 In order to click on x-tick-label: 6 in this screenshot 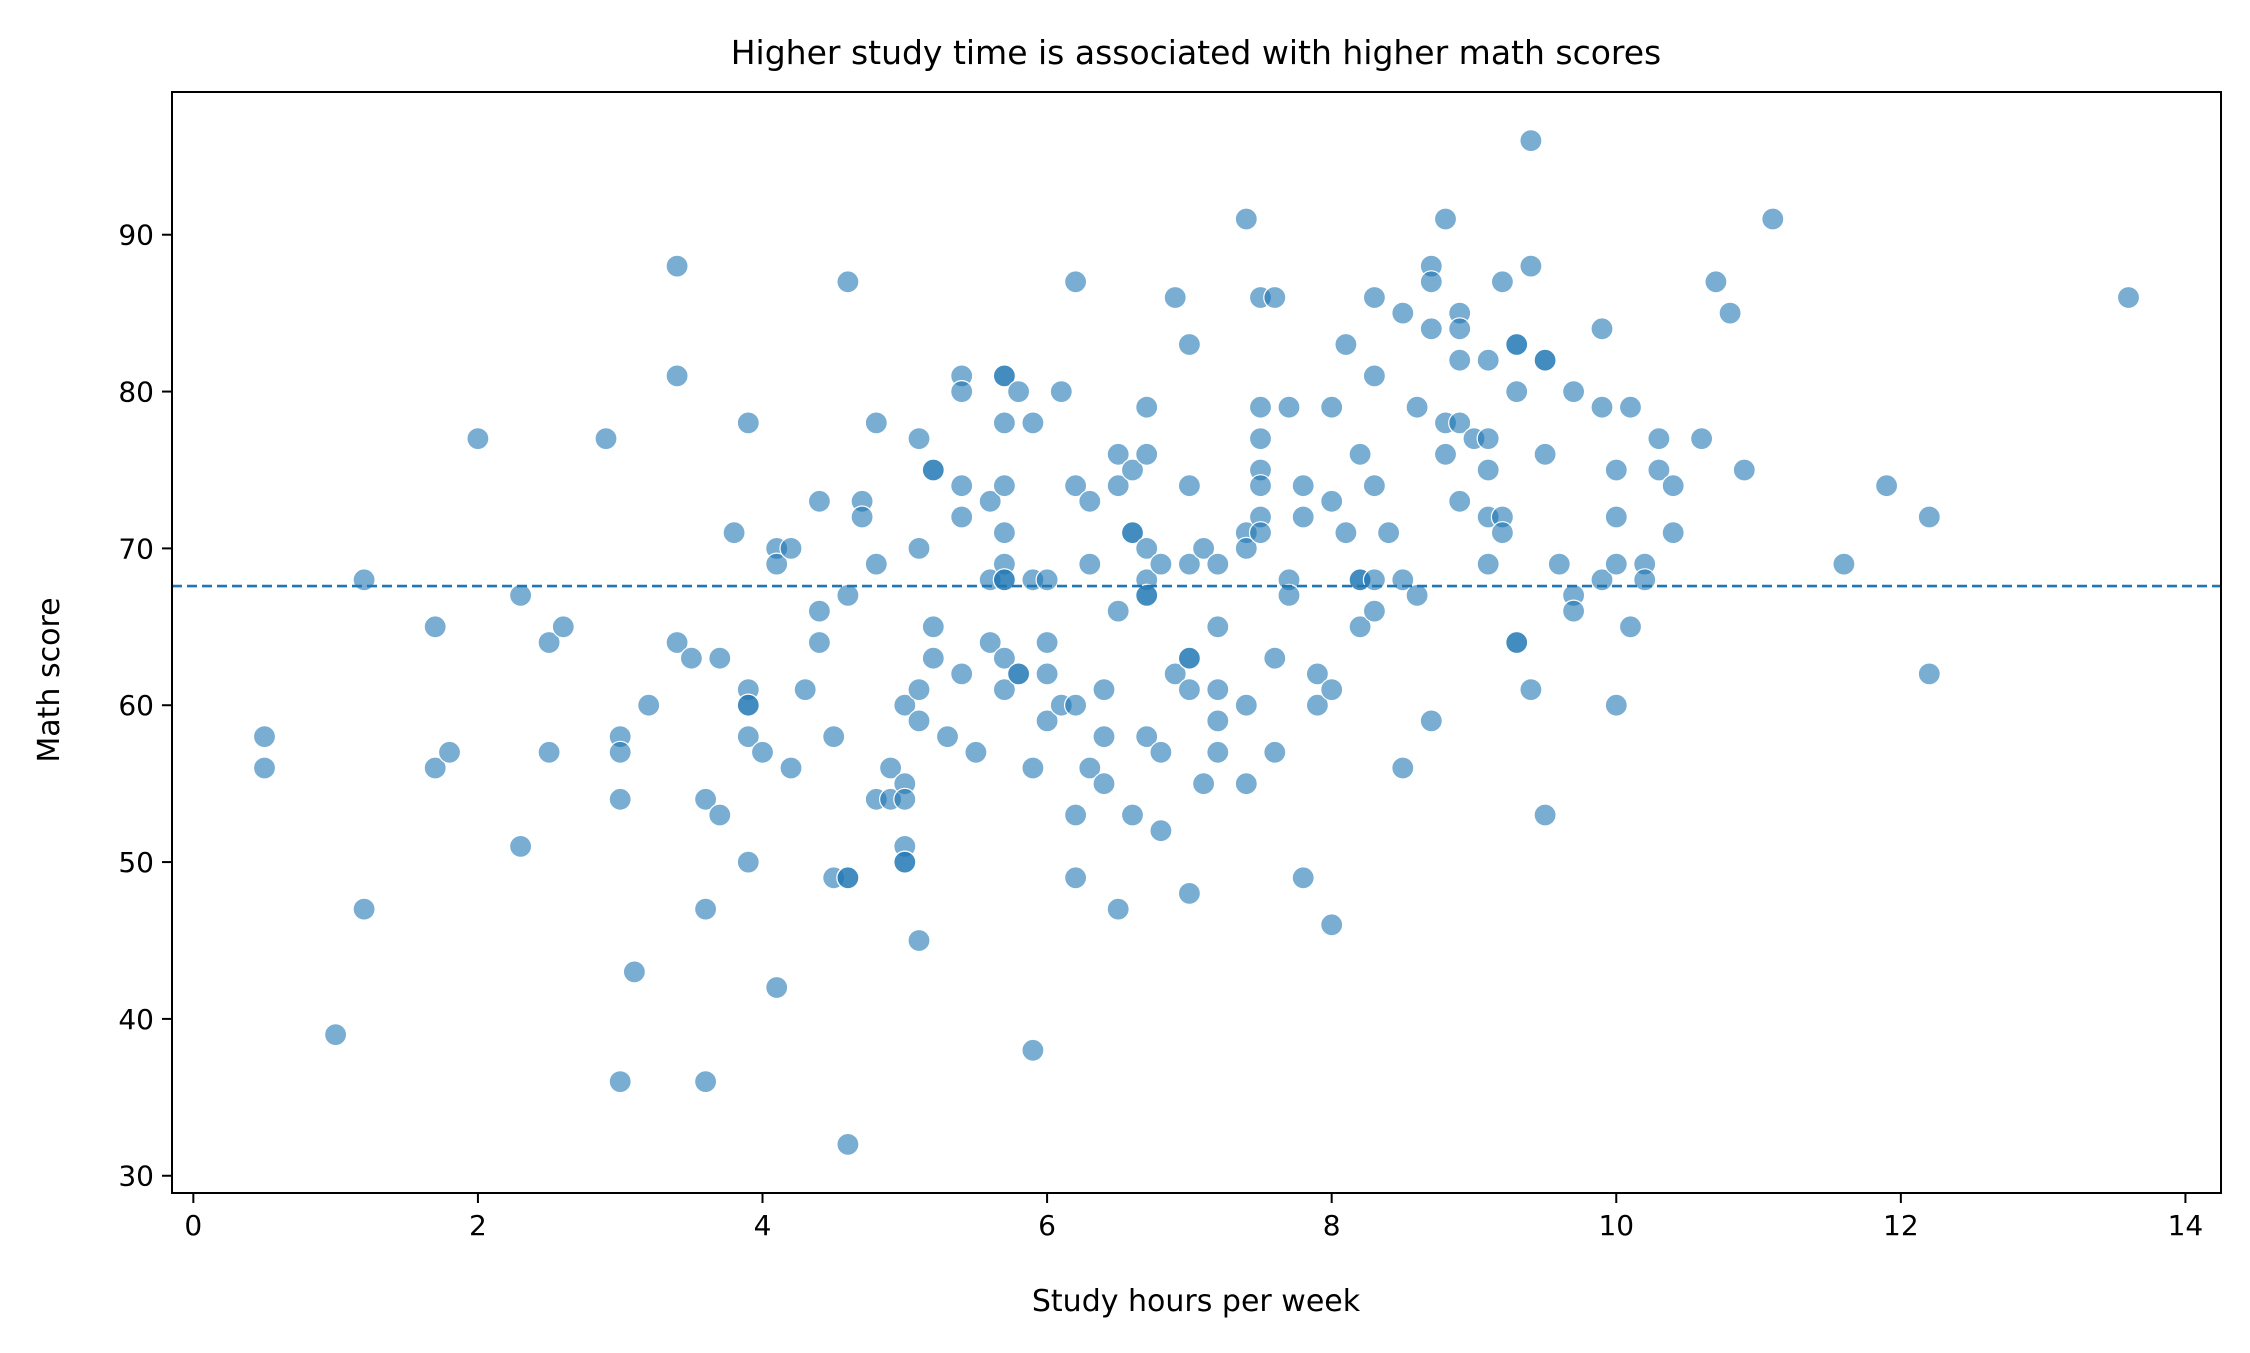, I will do `click(1047, 1225)`.